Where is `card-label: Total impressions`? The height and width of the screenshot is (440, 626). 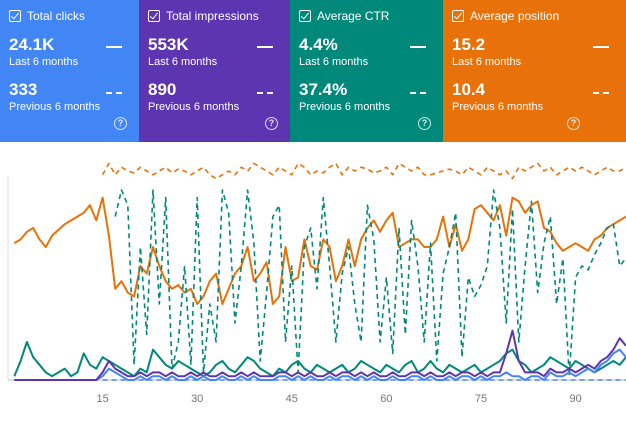 card-label: Total impressions is located at coordinates (212, 16).